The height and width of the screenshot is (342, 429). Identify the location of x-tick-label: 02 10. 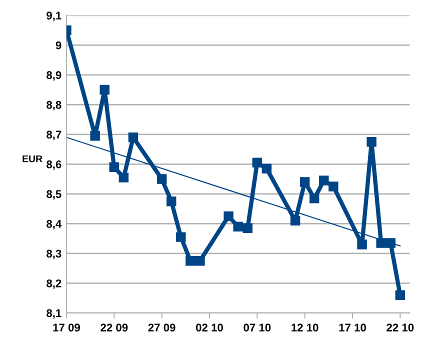
(209, 328).